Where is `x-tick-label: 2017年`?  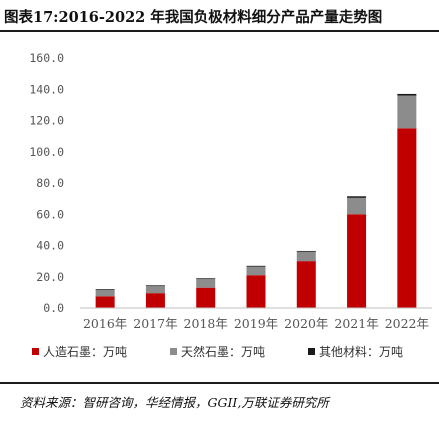 x-tick-label: 2017年 is located at coordinates (155, 323).